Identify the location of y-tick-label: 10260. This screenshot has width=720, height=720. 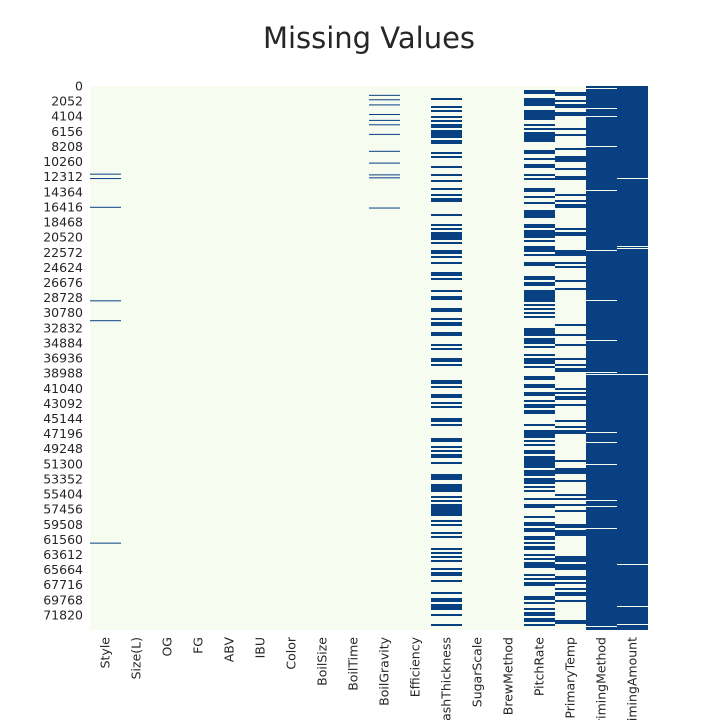
(63, 161).